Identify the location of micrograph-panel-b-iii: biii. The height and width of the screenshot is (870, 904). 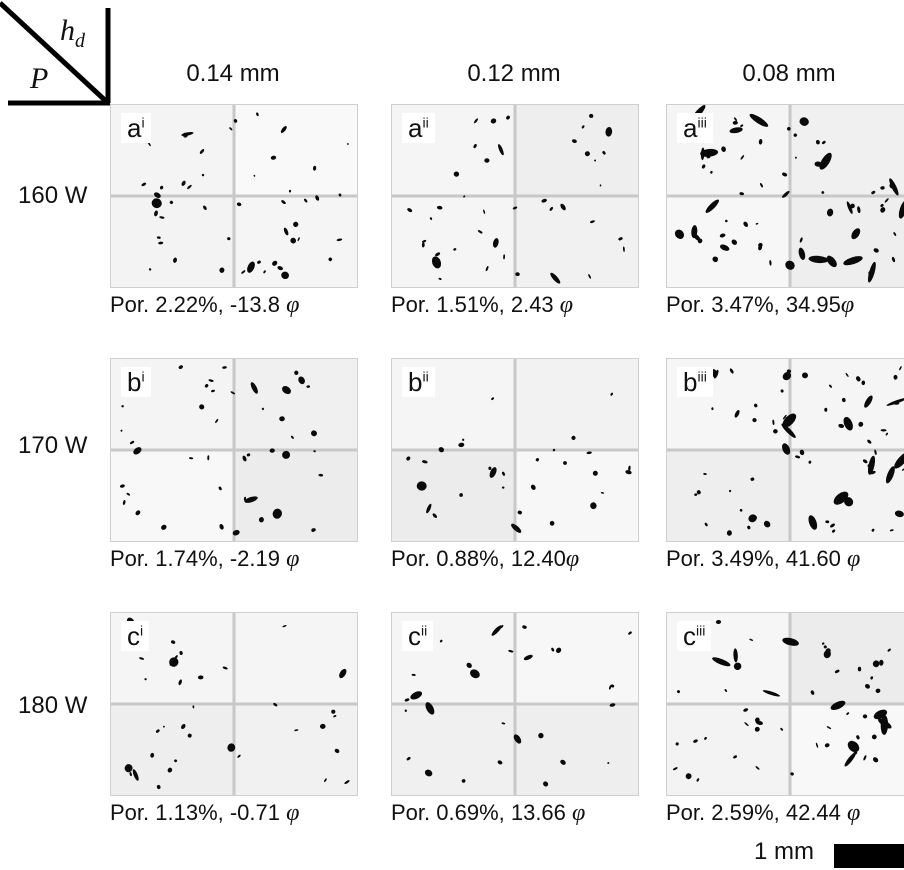
(785, 450).